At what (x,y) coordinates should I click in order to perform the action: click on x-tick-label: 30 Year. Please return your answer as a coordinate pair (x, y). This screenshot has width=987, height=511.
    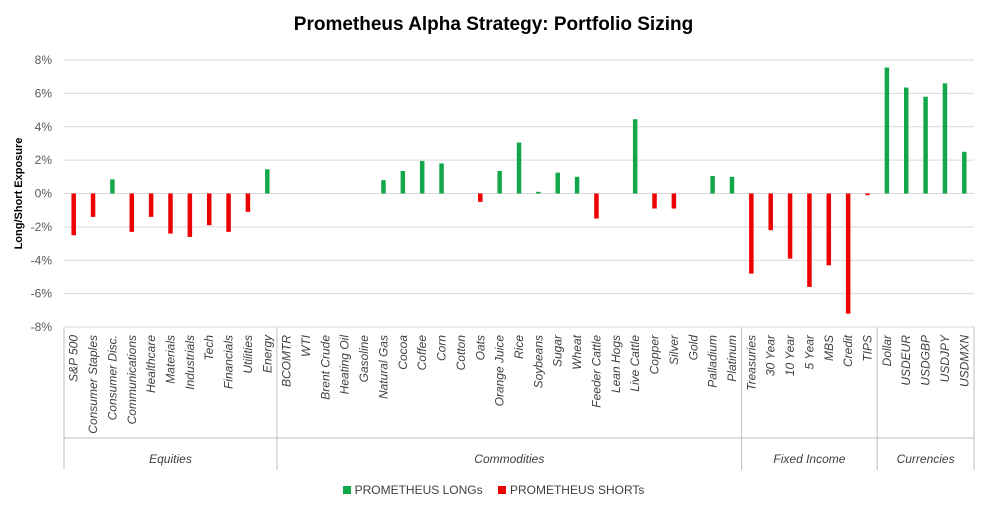
    Looking at the image, I should click on (771, 355).